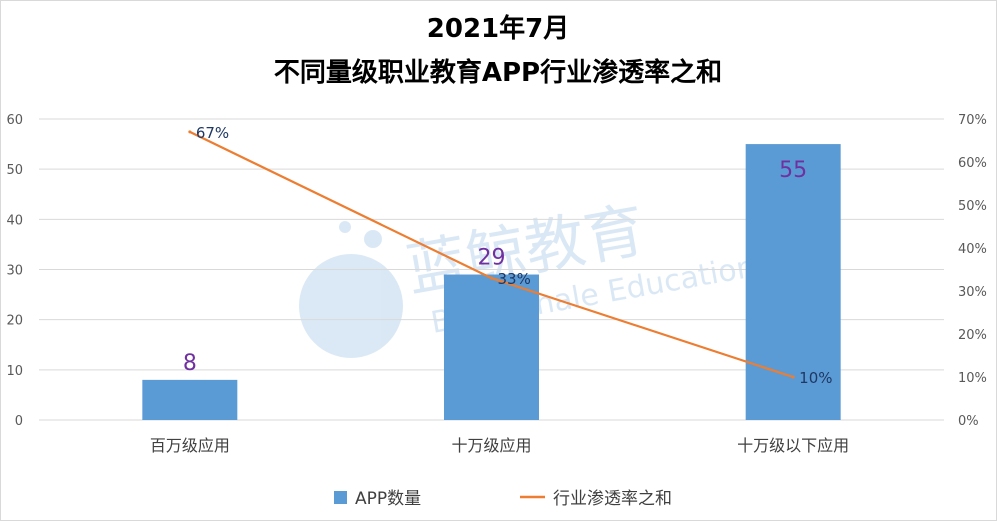 The width and height of the screenshot is (997, 521). I want to click on left-tick-label: 40, so click(14, 220).